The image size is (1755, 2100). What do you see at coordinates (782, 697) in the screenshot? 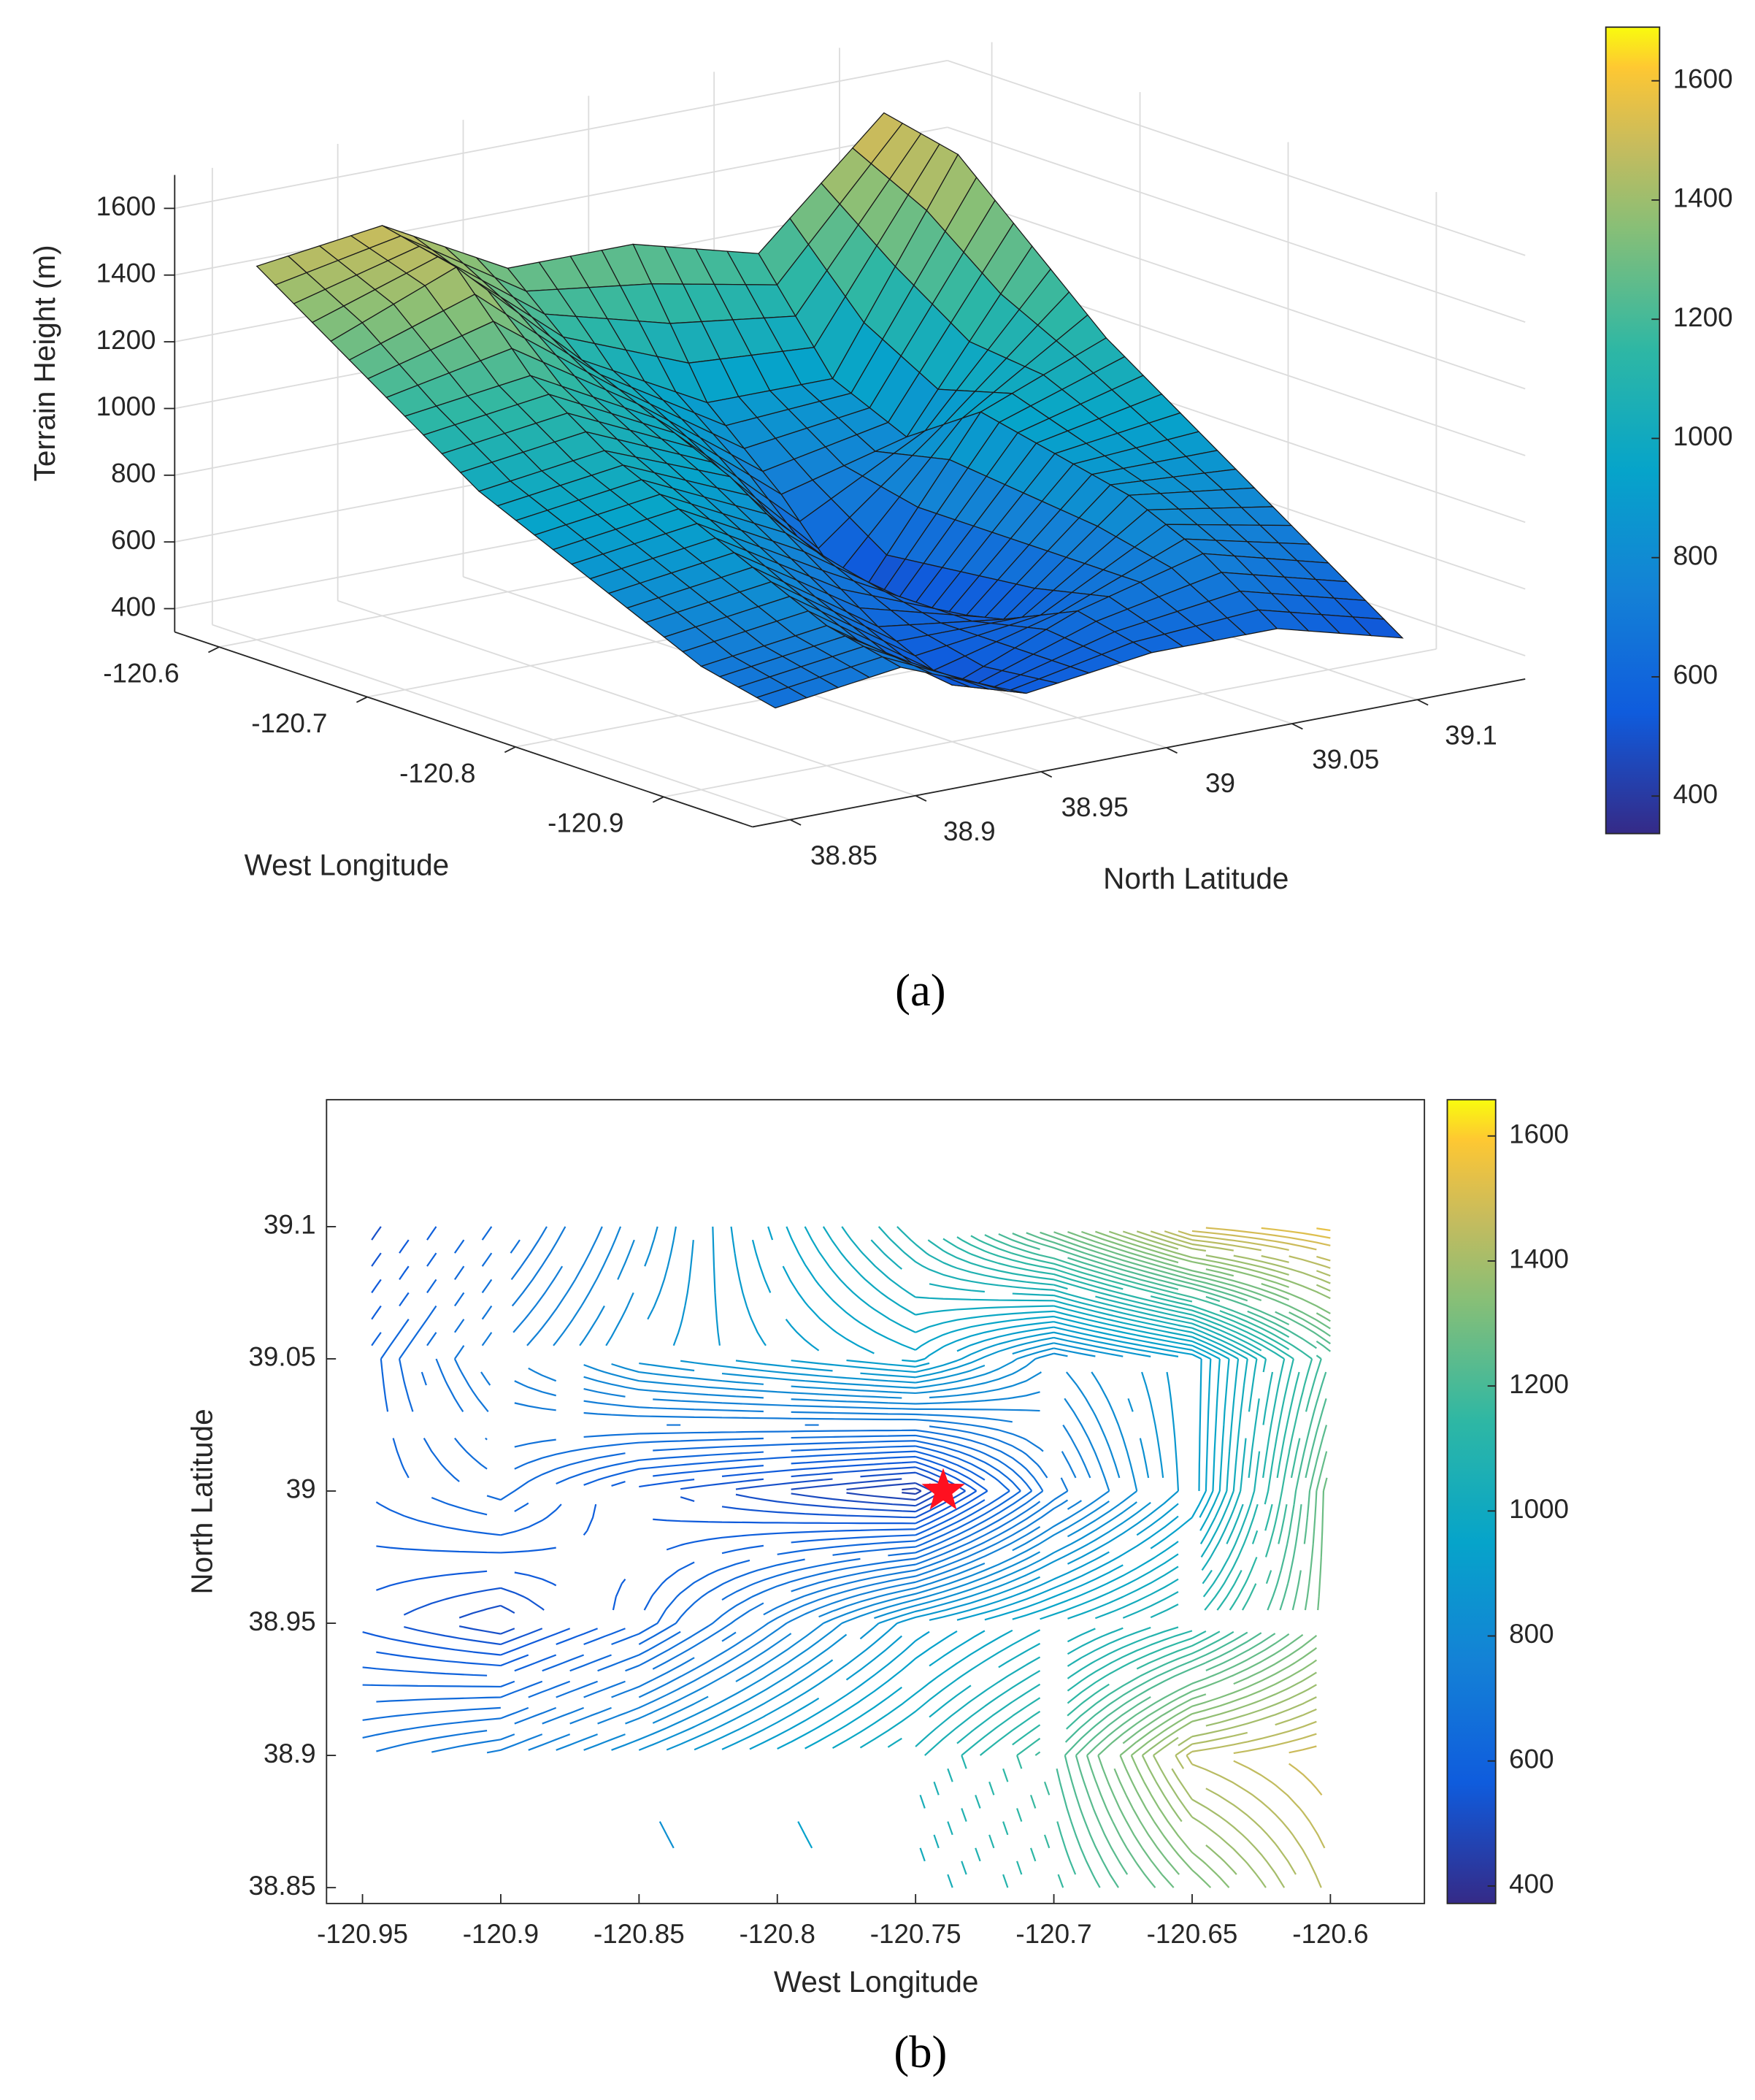
I see `surface-patch` at bounding box center [782, 697].